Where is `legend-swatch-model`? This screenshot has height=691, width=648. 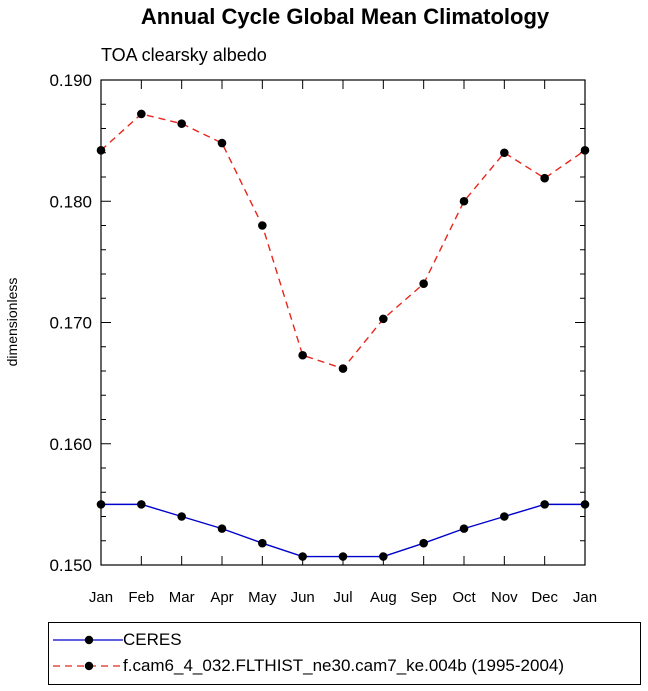 legend-swatch-model is located at coordinates (88, 666).